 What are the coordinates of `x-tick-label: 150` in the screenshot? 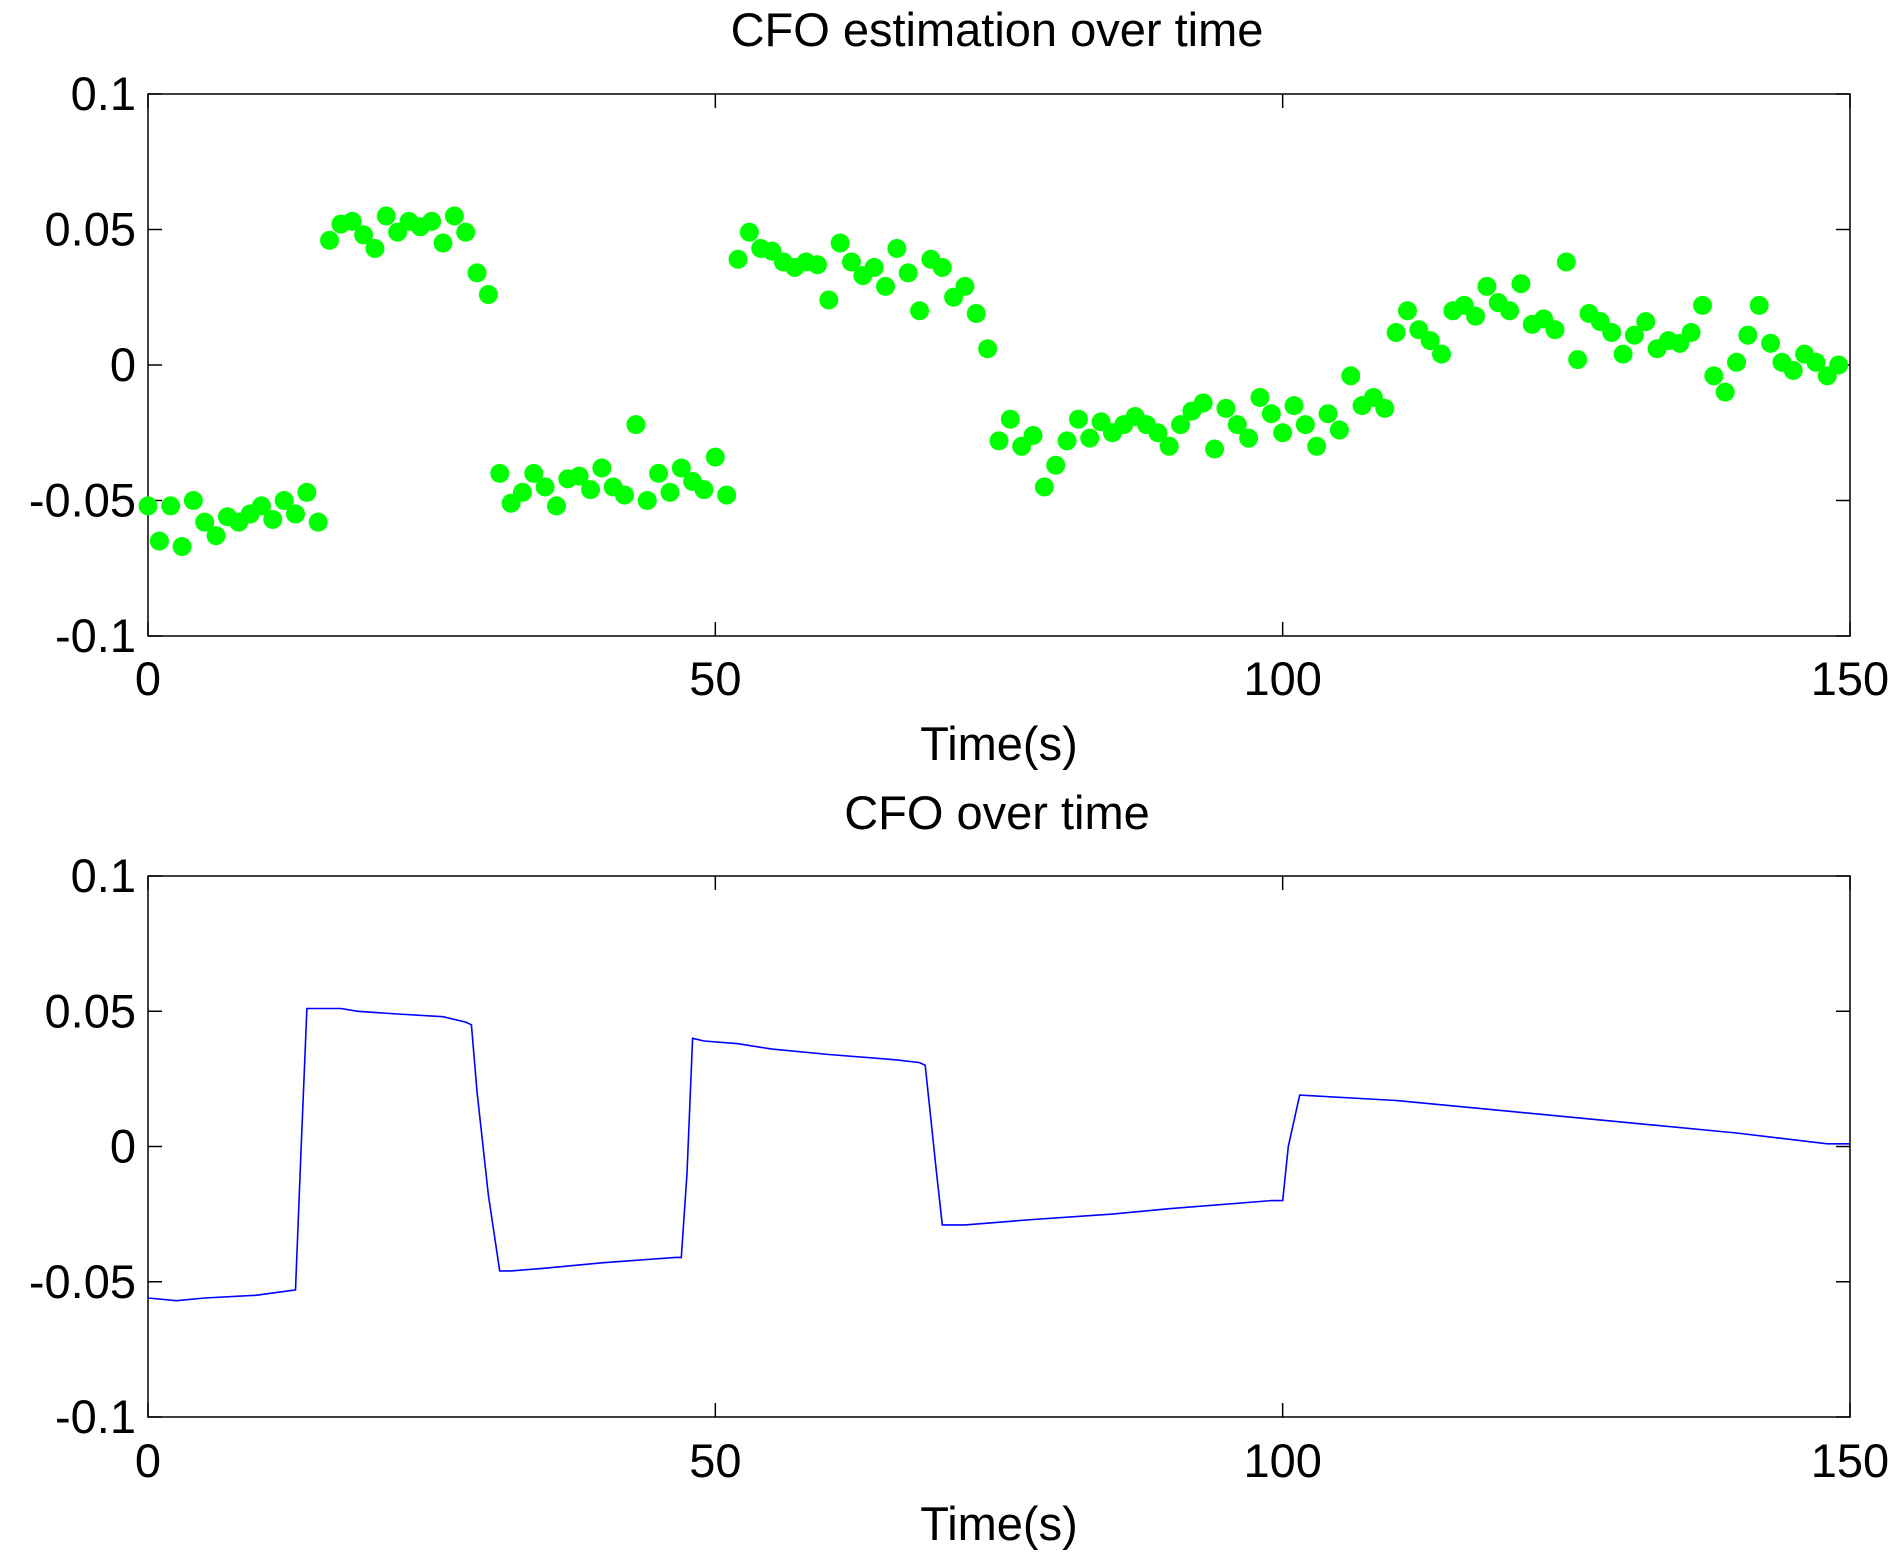 It's located at (1850, 1460).